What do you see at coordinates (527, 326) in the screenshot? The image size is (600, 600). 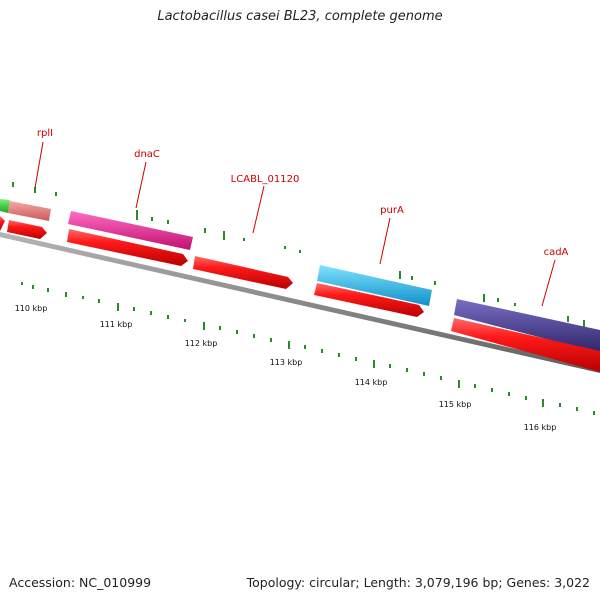 I see `gene-cadA` at bounding box center [527, 326].